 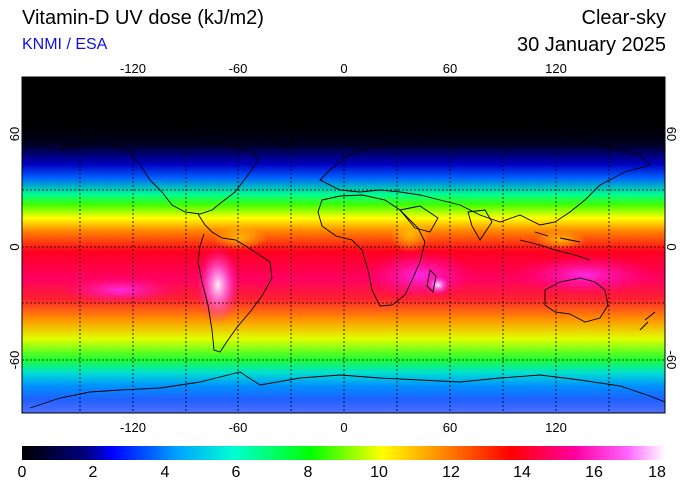 I want to click on lon-tick-top: 60, so click(x=450, y=68).